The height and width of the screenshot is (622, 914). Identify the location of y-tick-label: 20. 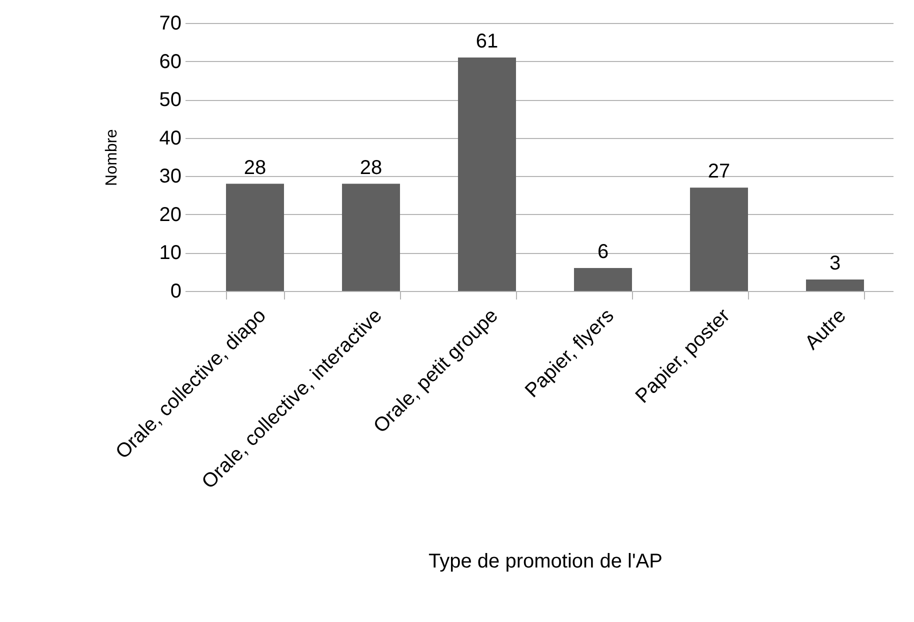
(170, 215).